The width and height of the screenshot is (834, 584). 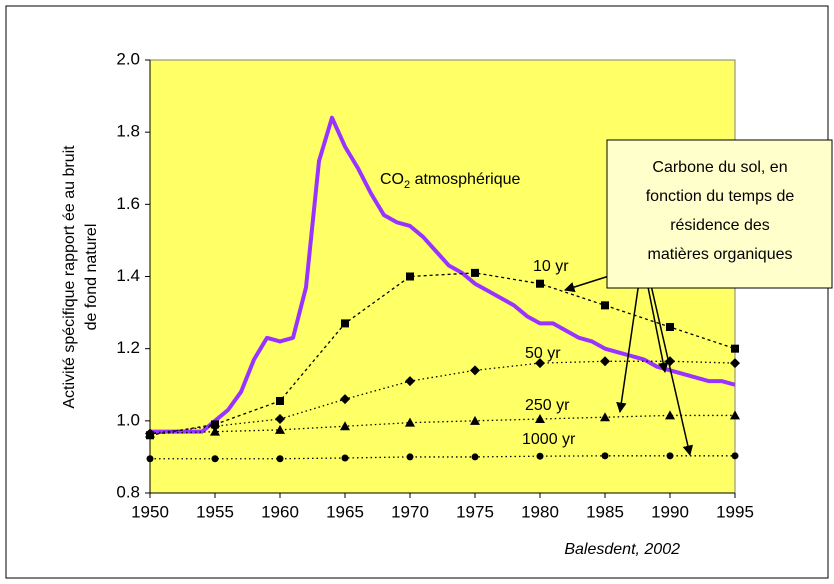 What do you see at coordinates (720, 196) in the screenshot?
I see `callout-text: fonction du temps de` at bounding box center [720, 196].